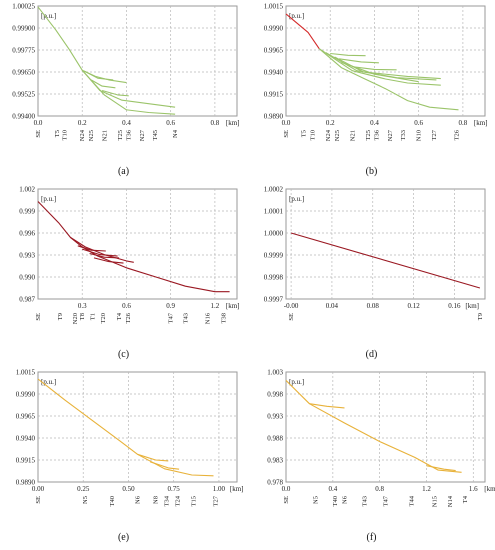 The width and height of the screenshot is (495, 550). Describe the element at coordinates (371, 171) in the screenshot. I see `caption-b: (b)` at that location.